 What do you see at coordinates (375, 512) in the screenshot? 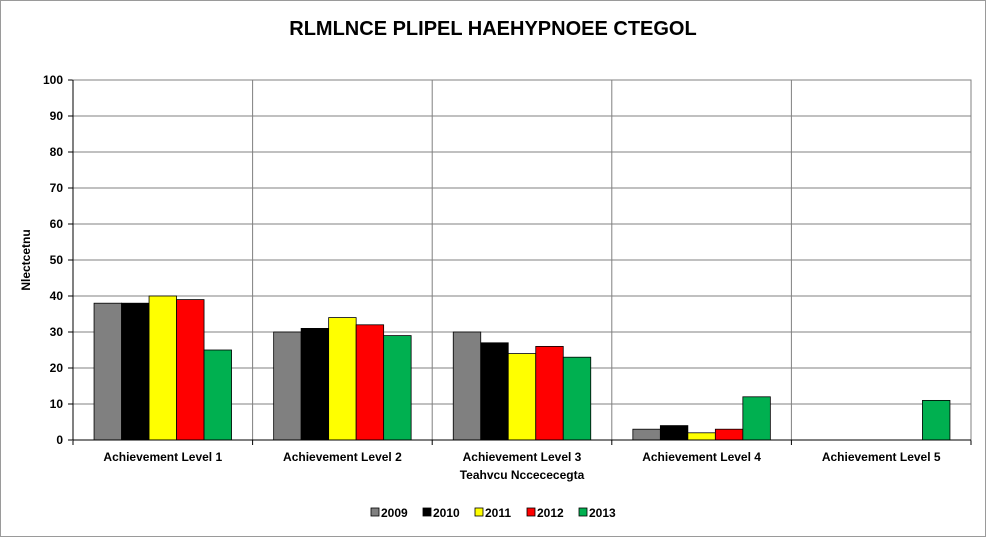
I see `legend-swatch-2009` at bounding box center [375, 512].